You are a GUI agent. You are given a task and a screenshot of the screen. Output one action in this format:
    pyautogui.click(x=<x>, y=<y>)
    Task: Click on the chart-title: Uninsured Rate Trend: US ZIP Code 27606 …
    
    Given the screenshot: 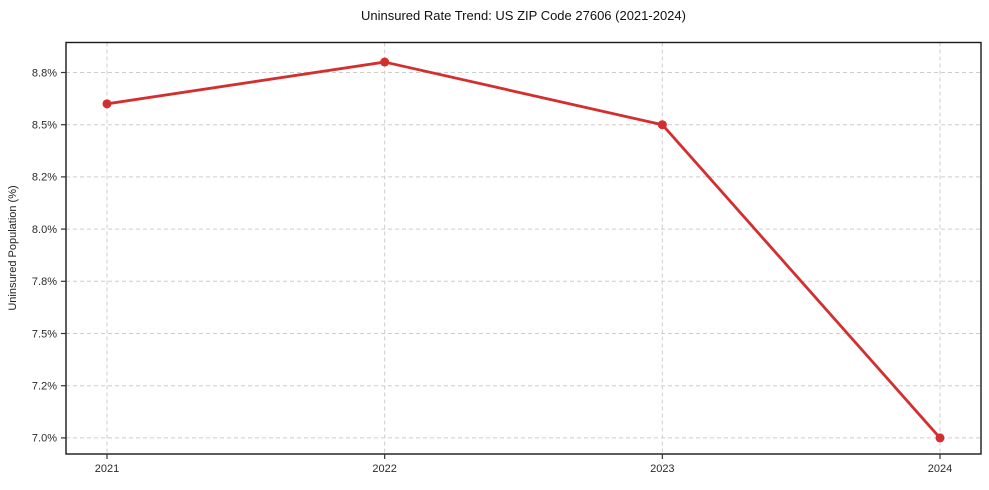 What is the action you would take?
    pyautogui.click(x=523, y=15)
    